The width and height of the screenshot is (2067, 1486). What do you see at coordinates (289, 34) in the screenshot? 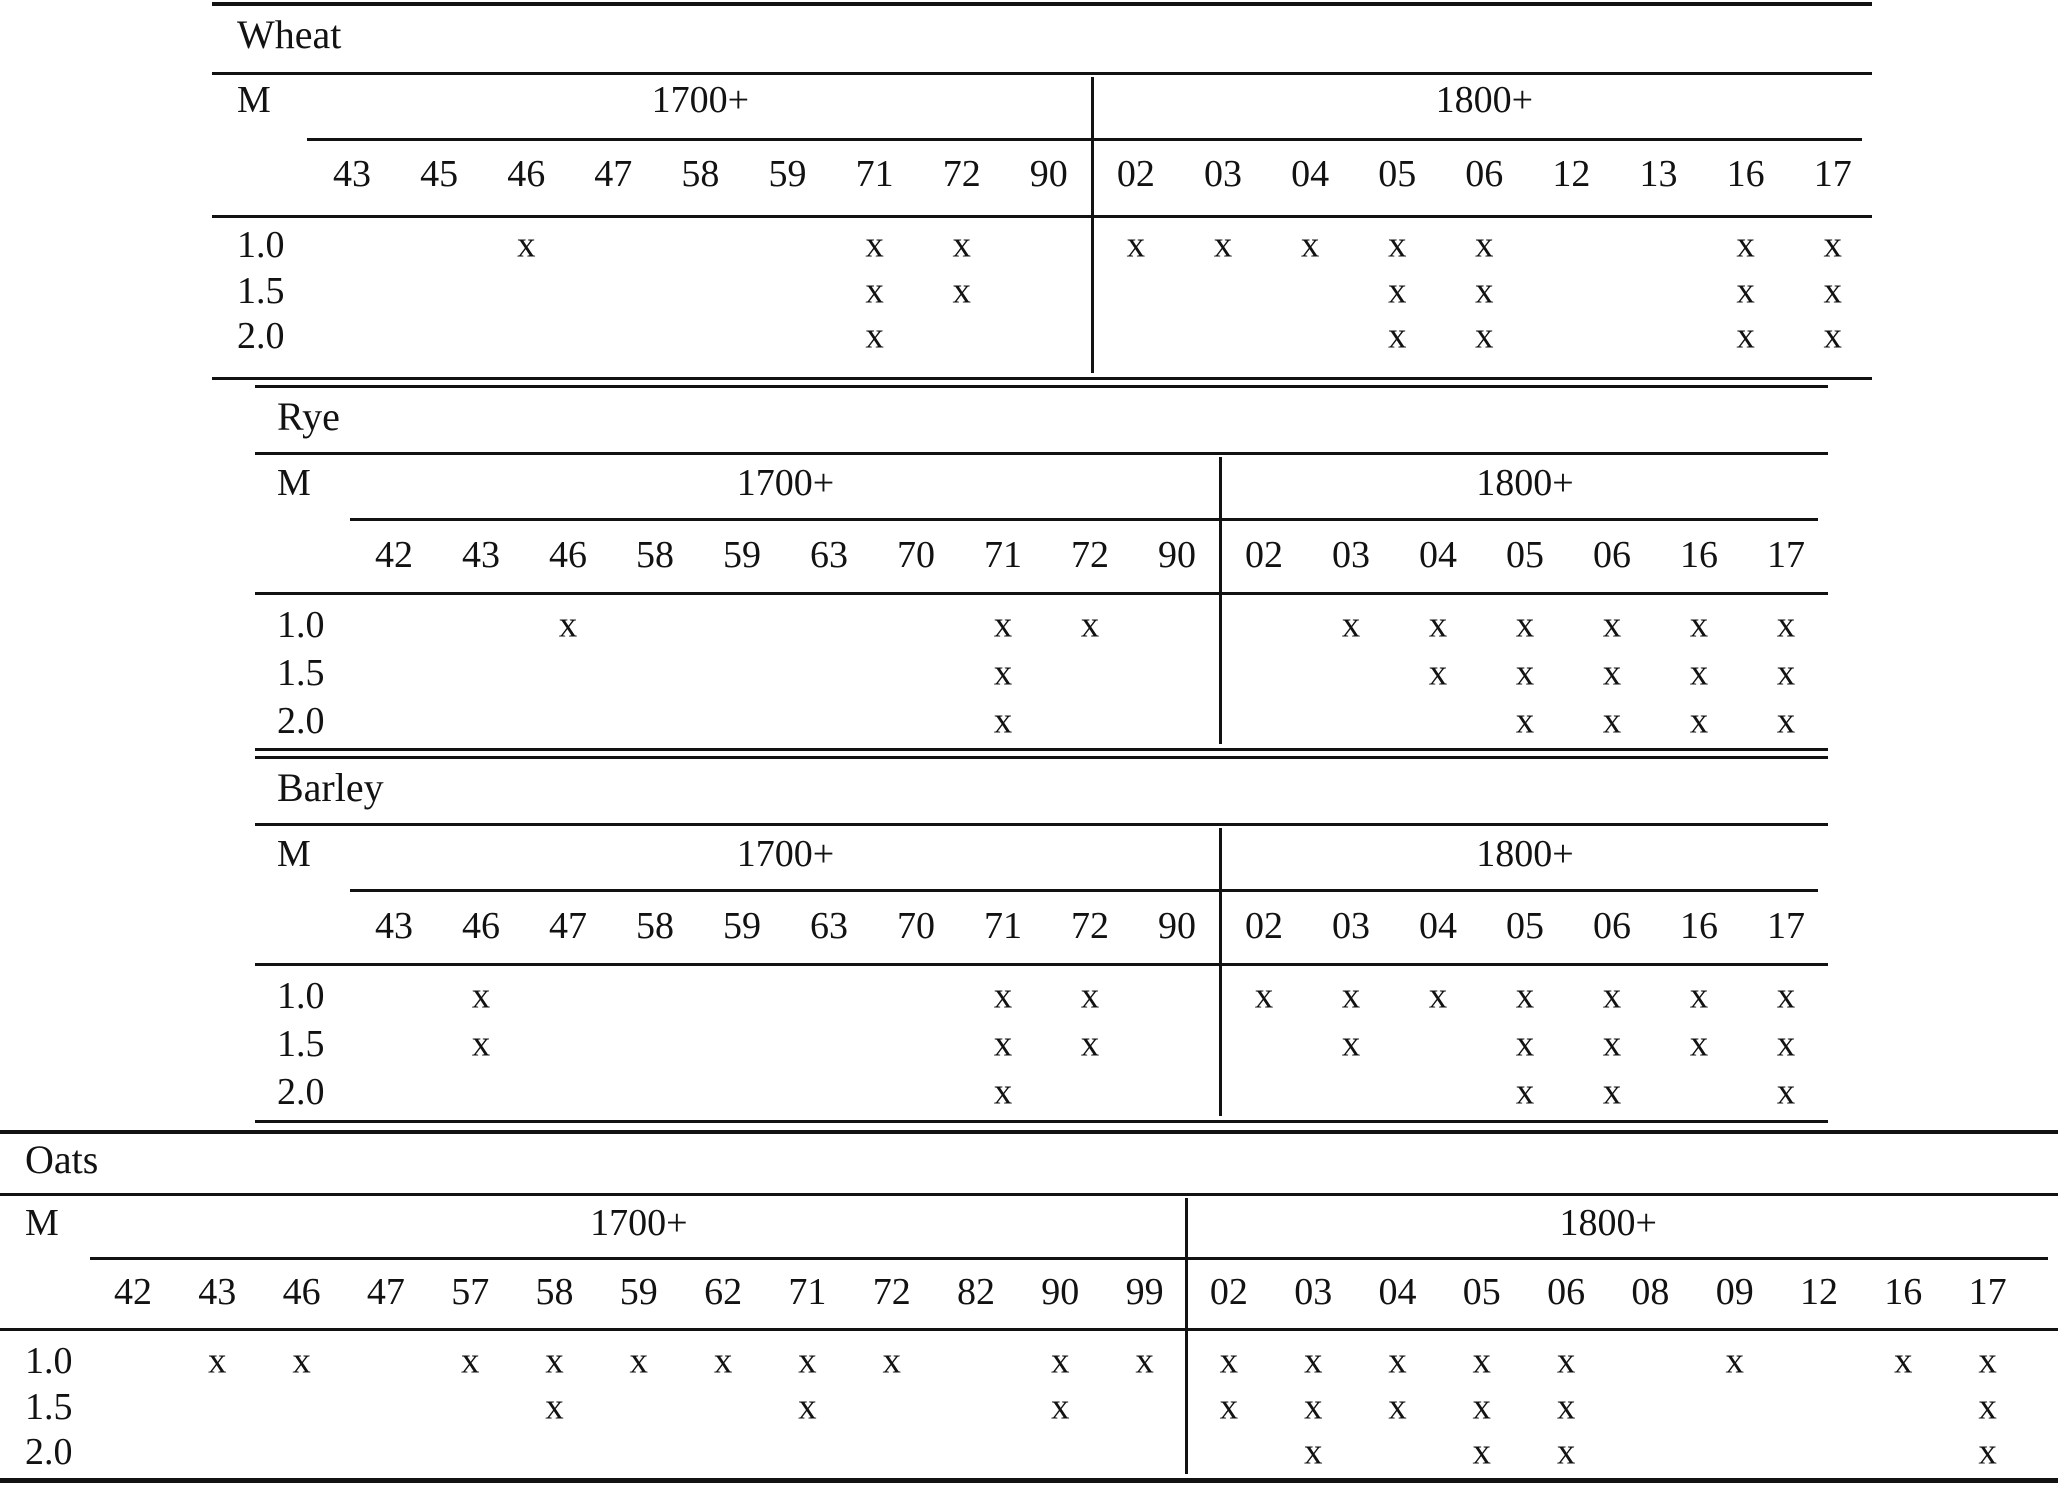
I see `table-title: Wheat` at bounding box center [289, 34].